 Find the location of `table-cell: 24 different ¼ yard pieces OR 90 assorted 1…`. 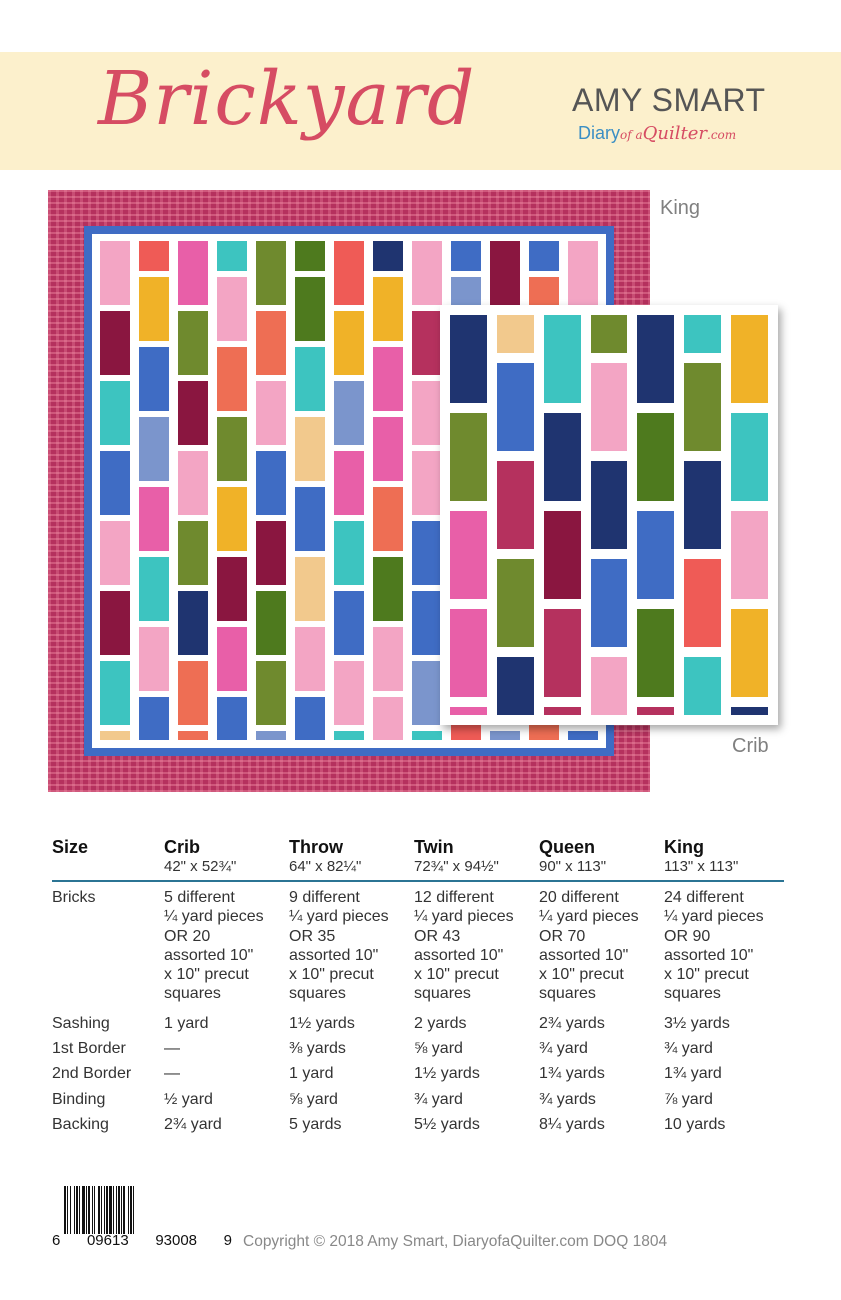

table-cell: 24 different ¼ yard pieces OR 90 assorted 1… is located at coordinates (714, 946).